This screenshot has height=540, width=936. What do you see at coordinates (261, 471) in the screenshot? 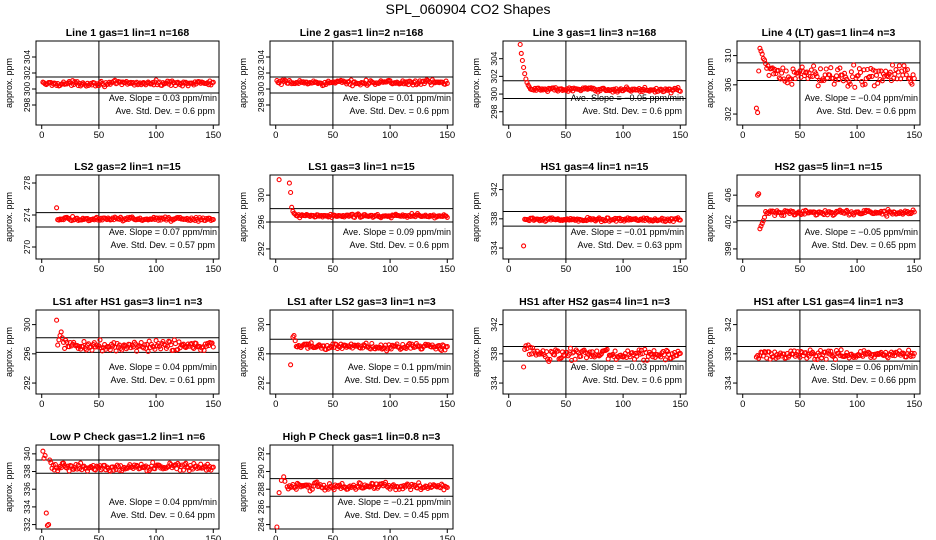
I see `y-tick-label: 290` at bounding box center [261, 471].